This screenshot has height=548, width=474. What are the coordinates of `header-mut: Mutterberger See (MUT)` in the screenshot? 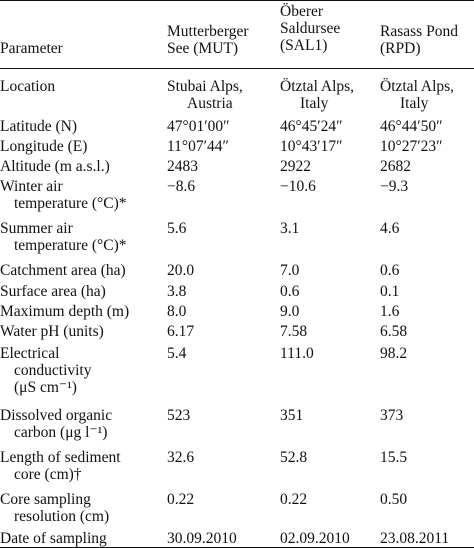 It's located at (208, 40).